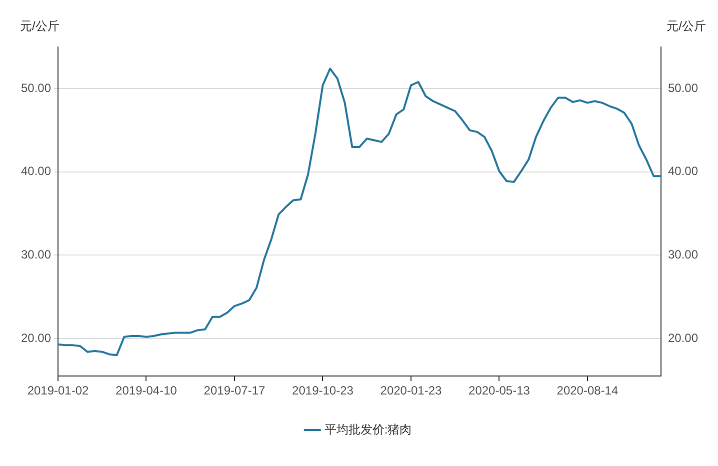  I want to click on x-tick-label: 2019-04-10, so click(147, 391).